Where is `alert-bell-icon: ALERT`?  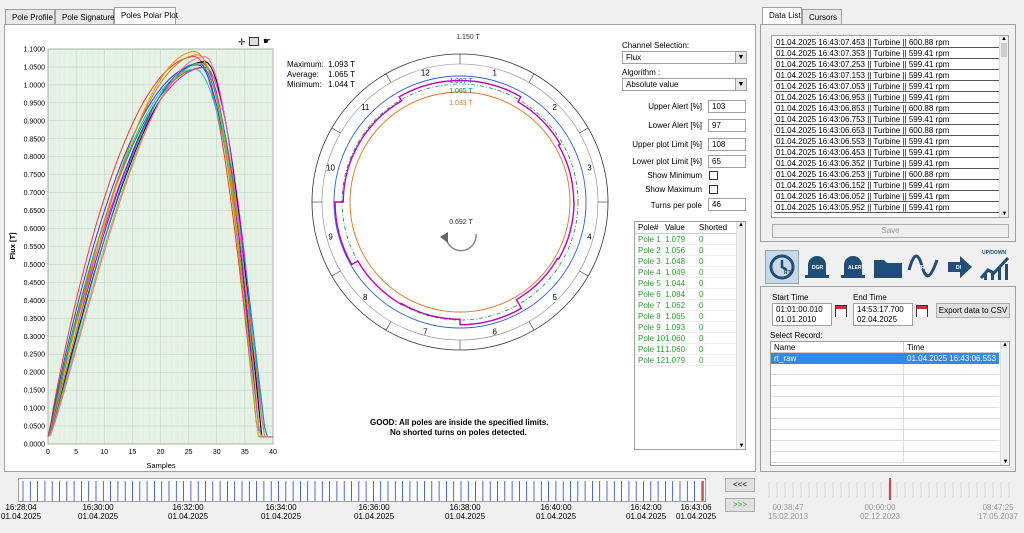 alert-bell-icon: ALERT is located at coordinates (853, 267).